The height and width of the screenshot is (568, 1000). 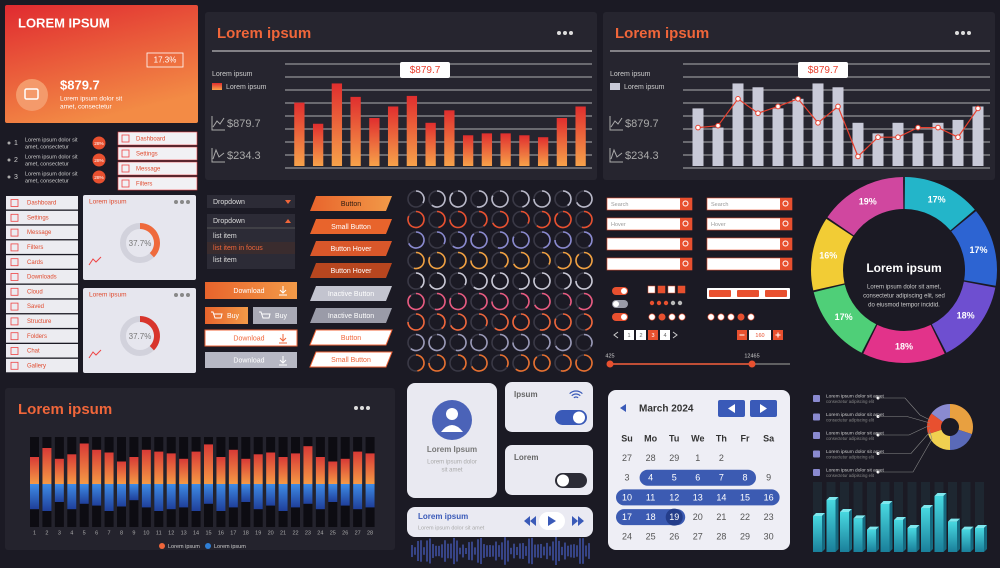 What do you see at coordinates (850, 475) in the screenshot?
I see `list-sub: consectetur adipiscing elit` at bounding box center [850, 475].